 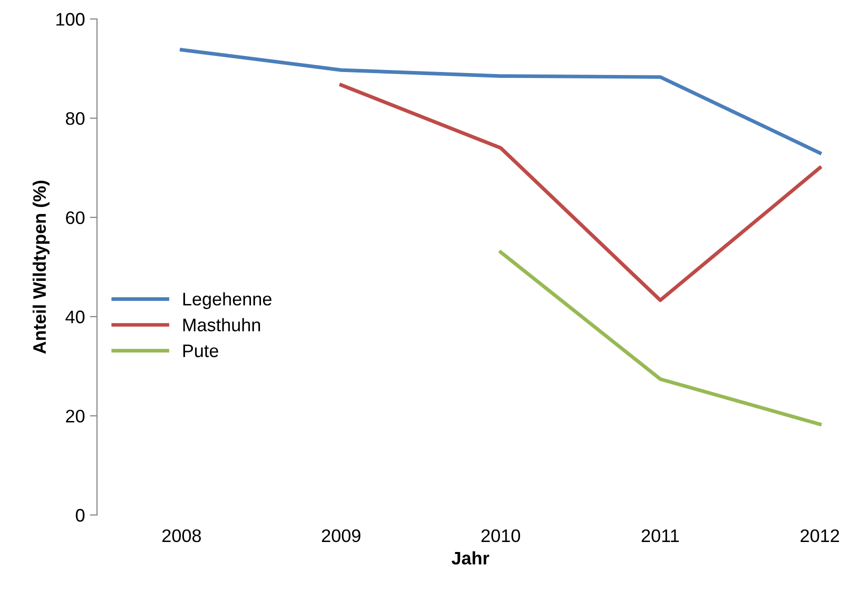 What do you see at coordinates (75, 118) in the screenshot?
I see `y-tick-label: 80` at bounding box center [75, 118].